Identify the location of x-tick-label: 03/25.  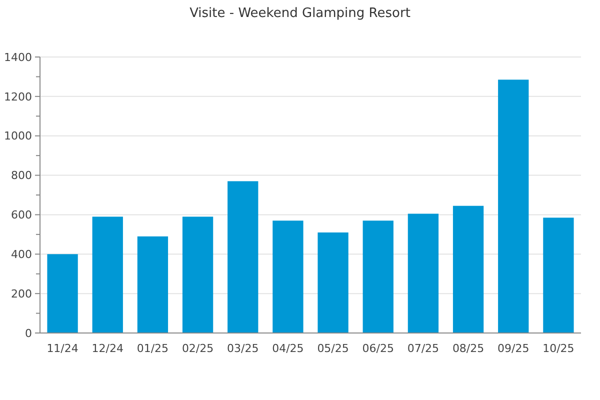
(243, 348).